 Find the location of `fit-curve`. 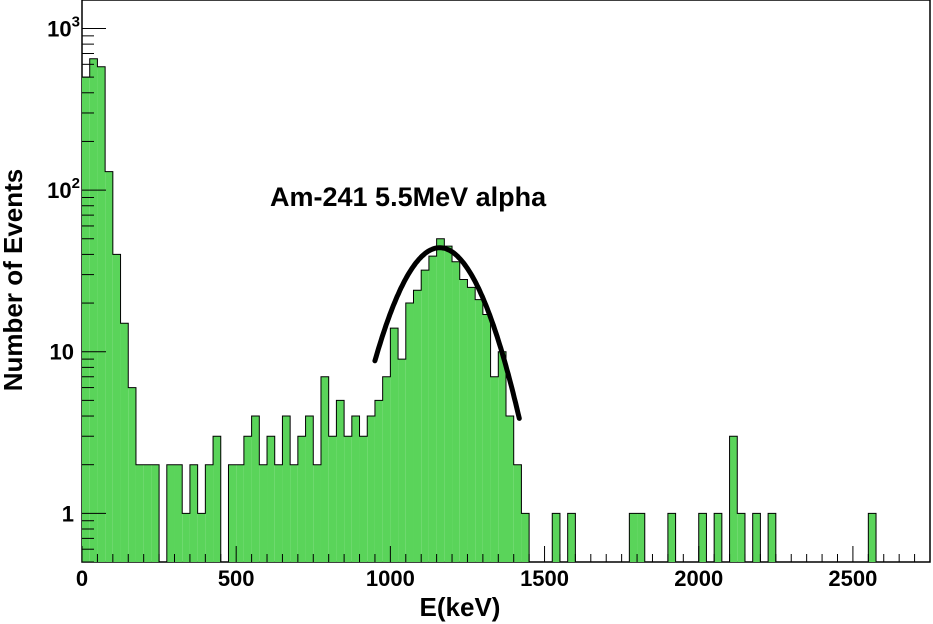

fit-curve is located at coordinates (447, 333).